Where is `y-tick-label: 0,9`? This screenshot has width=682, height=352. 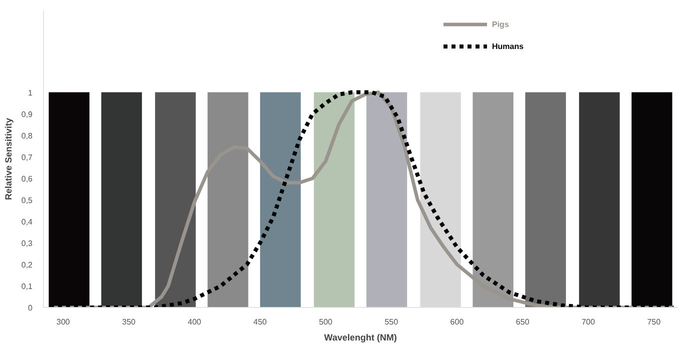 y-tick-label: 0,9 is located at coordinates (27, 114).